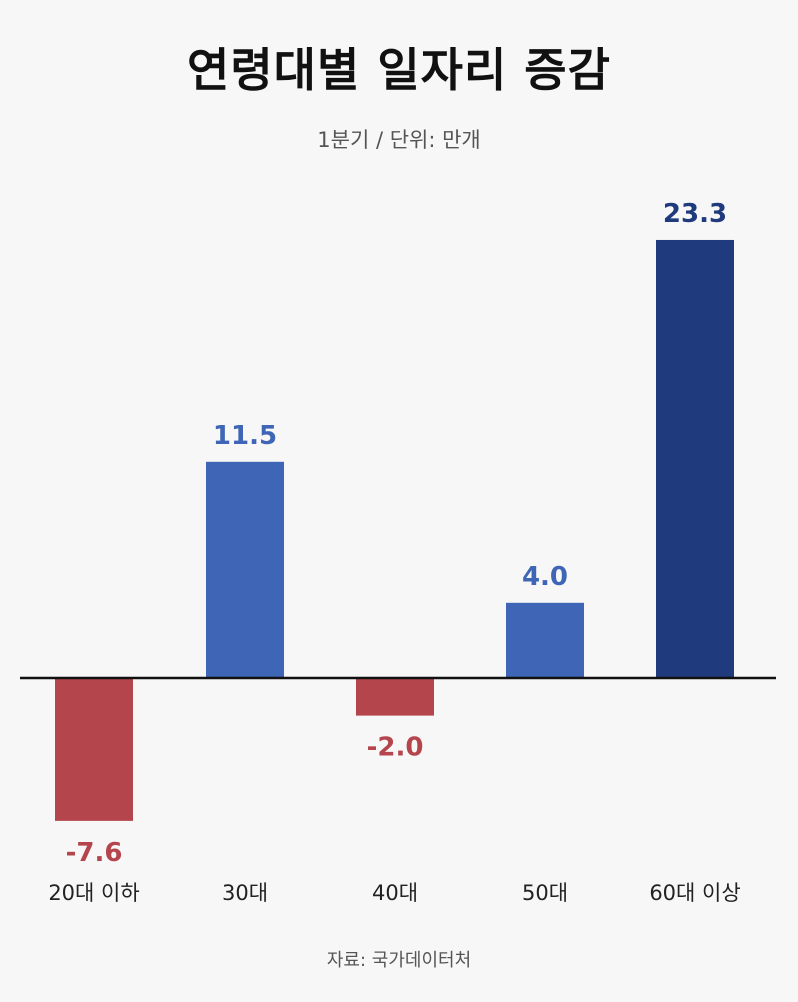 This screenshot has width=798, height=1002. What do you see at coordinates (545, 577) in the screenshot?
I see `value-label-4: 4.0` at bounding box center [545, 577].